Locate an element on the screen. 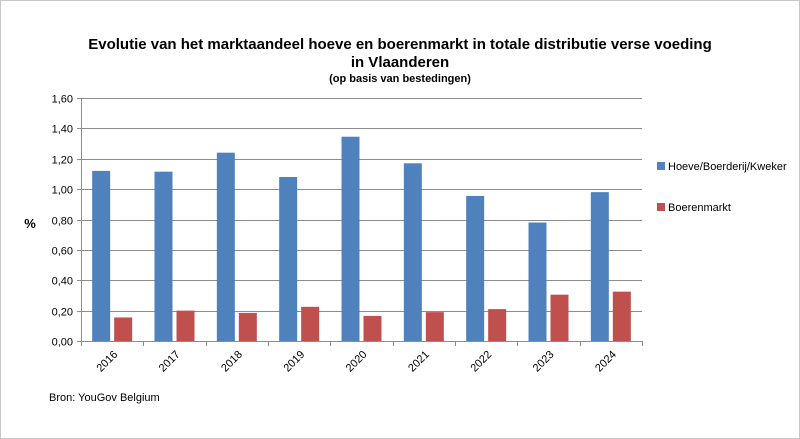 This screenshot has width=800, height=439. bar-boerenmarkt-2022 is located at coordinates (497, 325).